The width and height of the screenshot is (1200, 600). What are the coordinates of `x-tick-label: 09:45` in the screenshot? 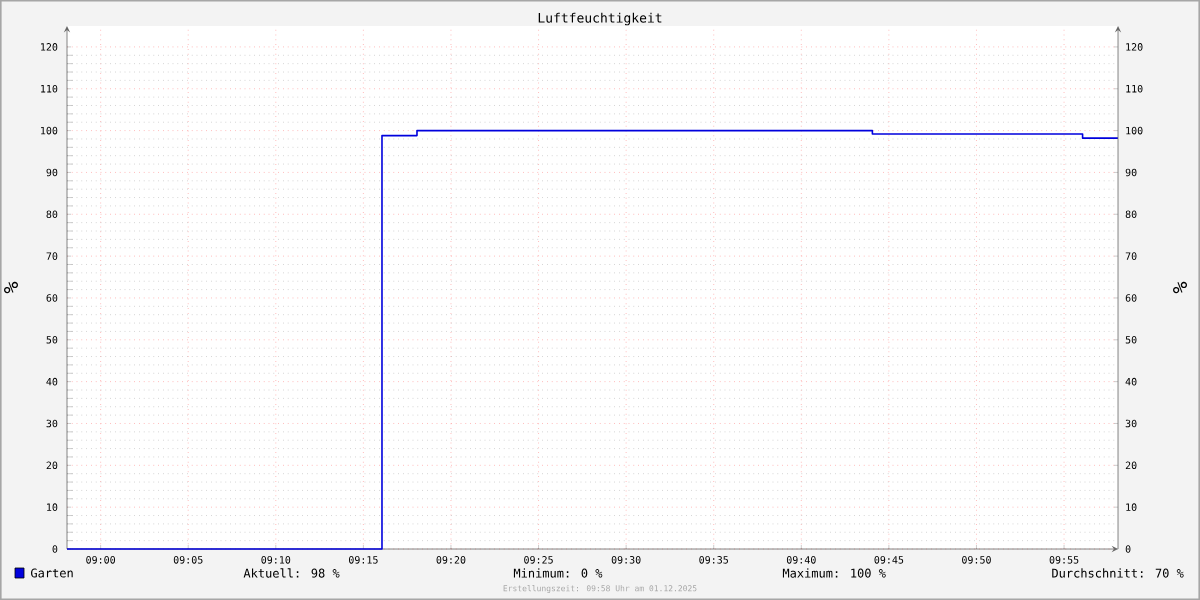 It's located at (889, 560).